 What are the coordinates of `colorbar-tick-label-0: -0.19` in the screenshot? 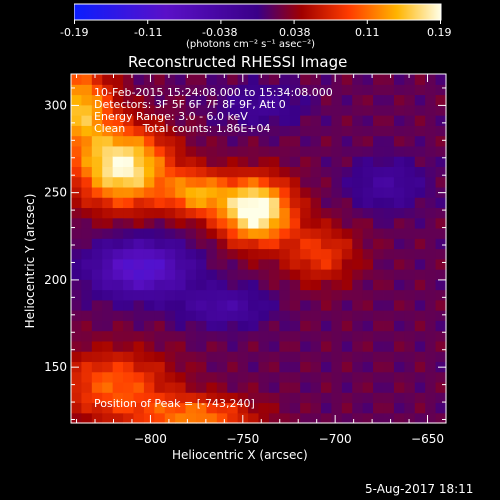 It's located at (74, 32).